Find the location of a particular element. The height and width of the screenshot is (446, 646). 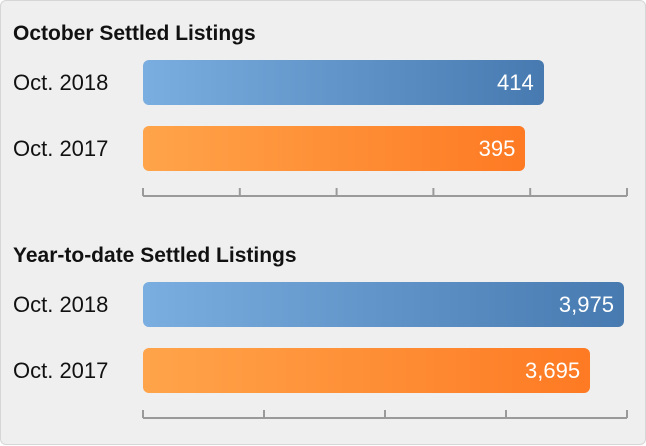

chart-1-category-label-2: Oct. 2017 is located at coordinates (61, 148).